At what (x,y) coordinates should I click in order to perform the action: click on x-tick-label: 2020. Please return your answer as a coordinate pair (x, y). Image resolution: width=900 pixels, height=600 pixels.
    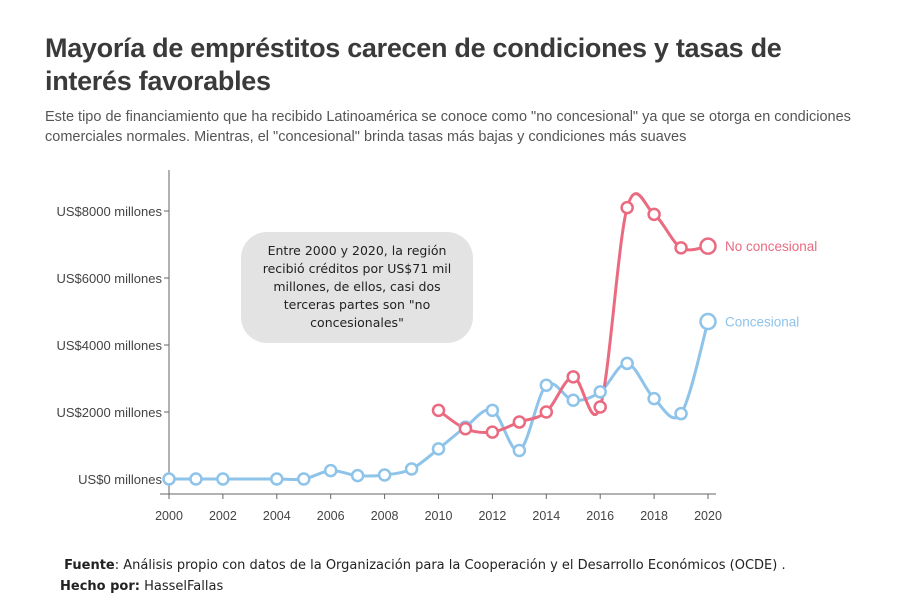
    Looking at the image, I should click on (708, 516).